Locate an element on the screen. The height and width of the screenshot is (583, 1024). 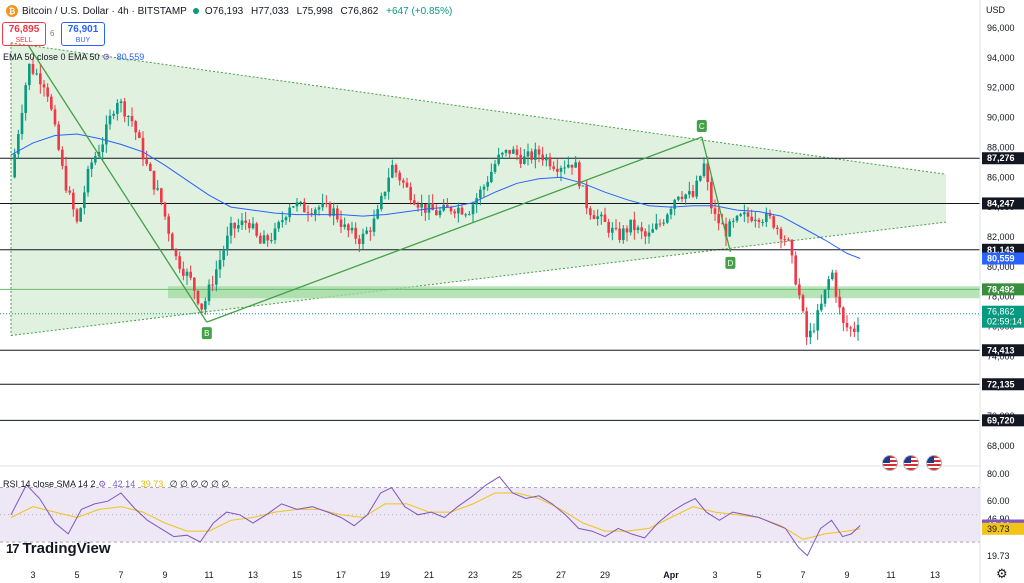
sell-button: 76,895 SELL is located at coordinates (24, 34).